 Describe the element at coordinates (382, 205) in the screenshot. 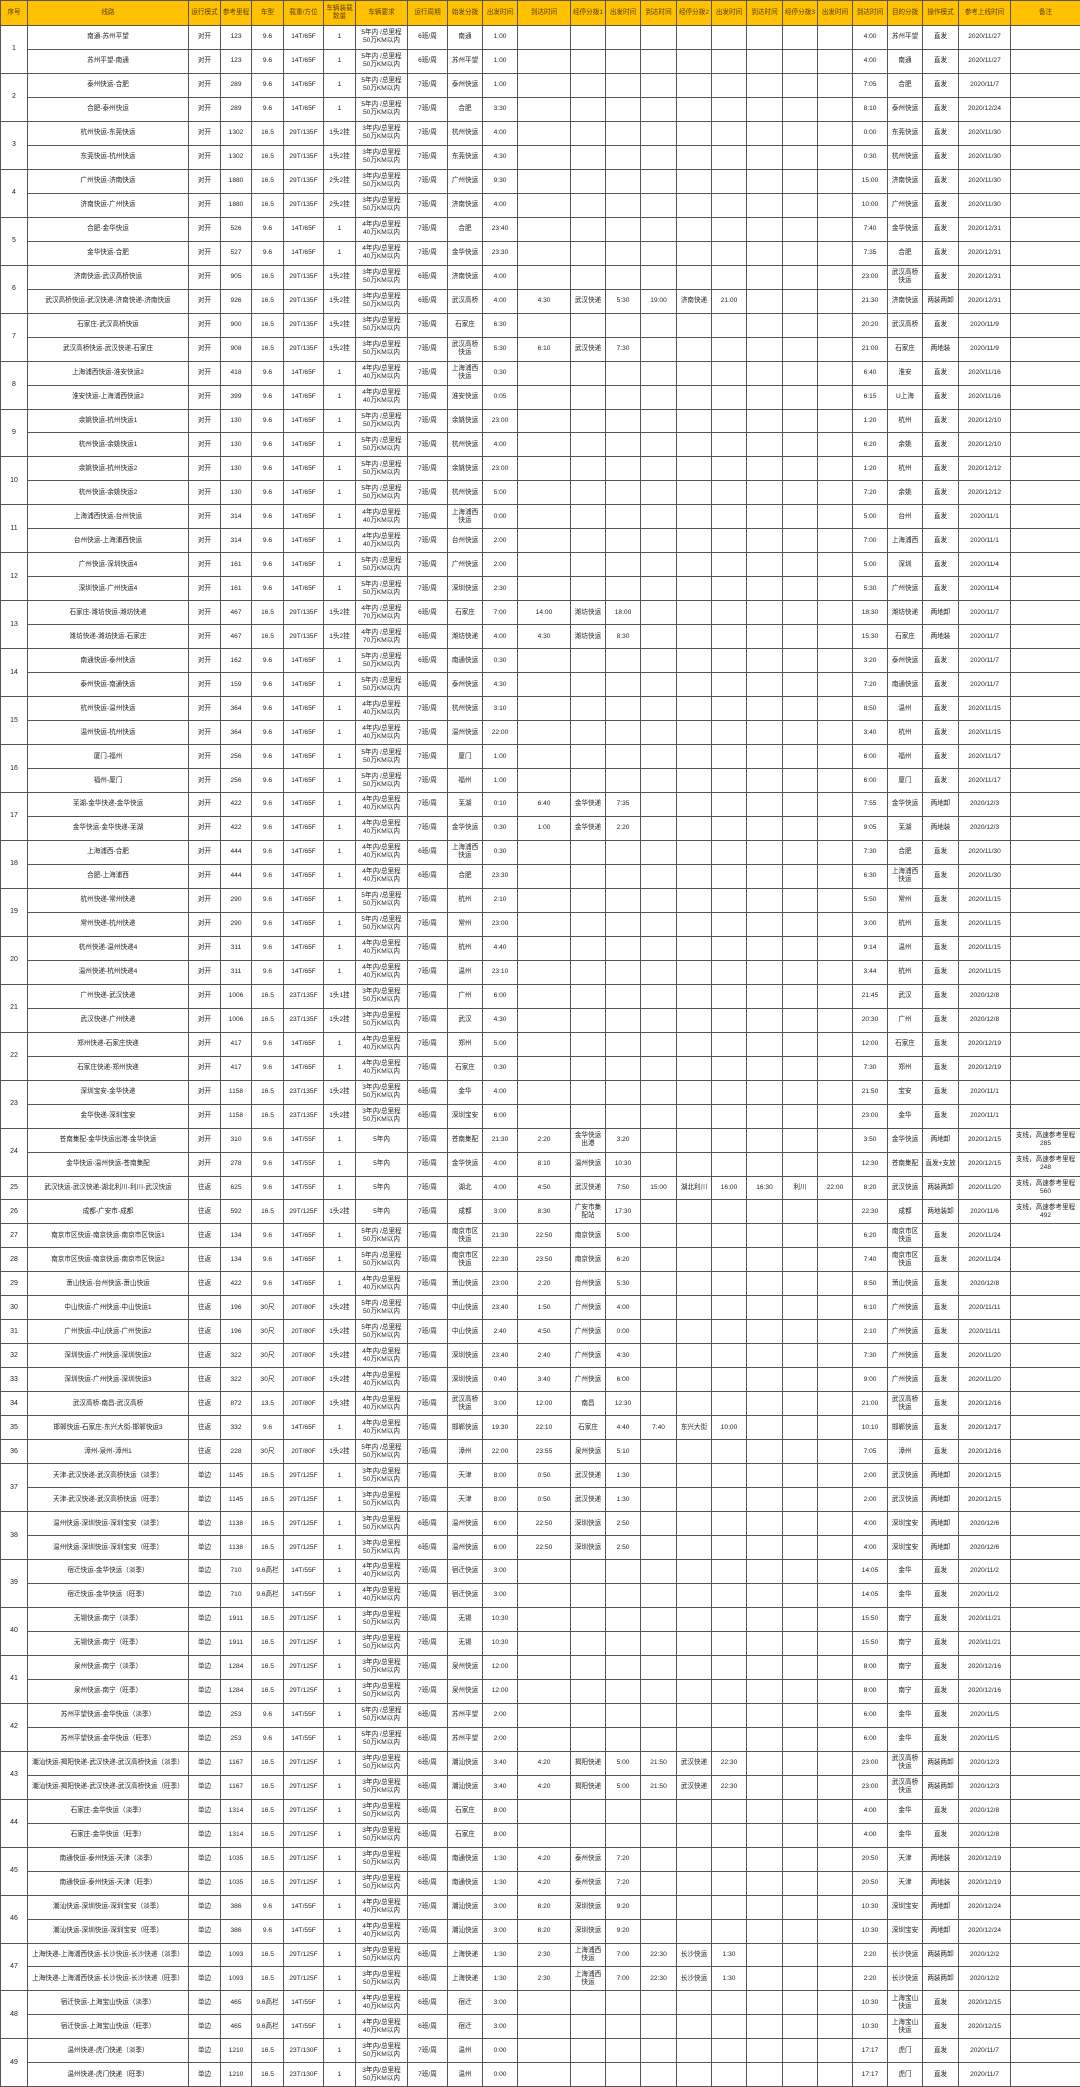

I see `vehicle-requirement-cell: 3年内/总里程 50万KM以内` at that location.